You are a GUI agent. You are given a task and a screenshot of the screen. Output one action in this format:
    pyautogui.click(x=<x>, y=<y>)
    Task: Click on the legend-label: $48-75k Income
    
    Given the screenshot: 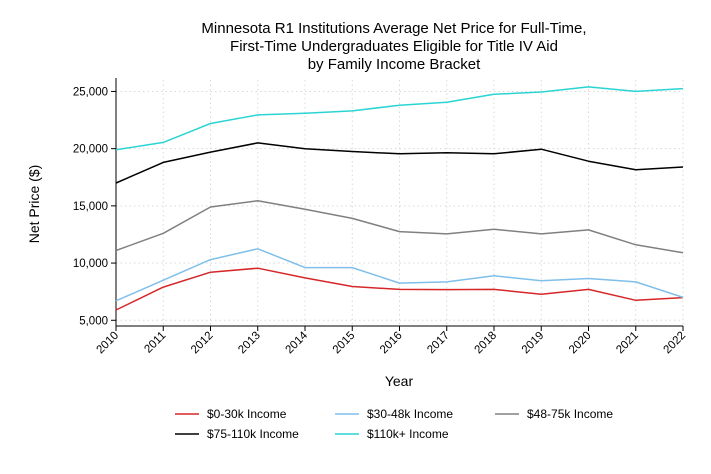 What is the action you would take?
    pyautogui.click(x=570, y=414)
    